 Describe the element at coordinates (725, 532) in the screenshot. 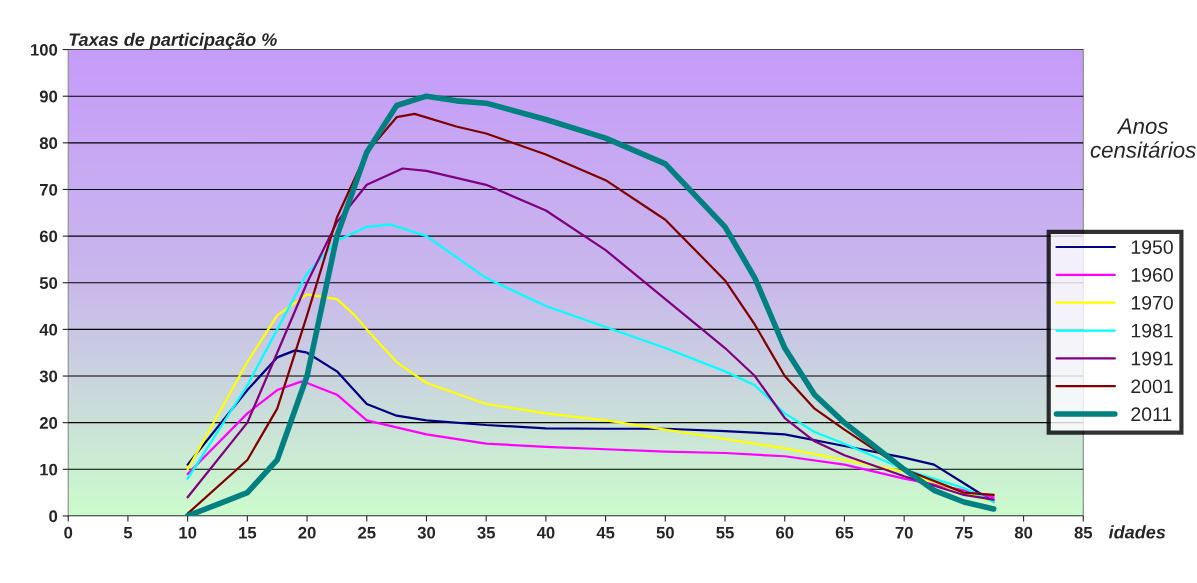

I see `x-tick-label: 55` at that location.